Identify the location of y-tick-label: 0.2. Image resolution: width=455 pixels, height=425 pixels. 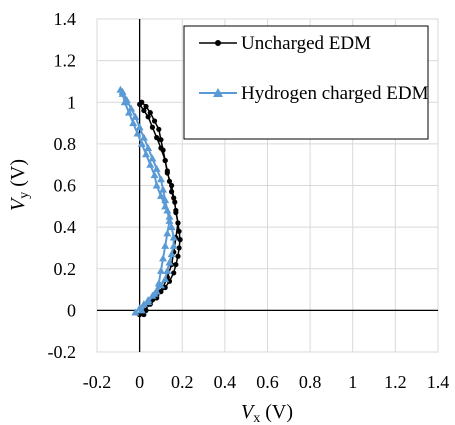
(65, 269).